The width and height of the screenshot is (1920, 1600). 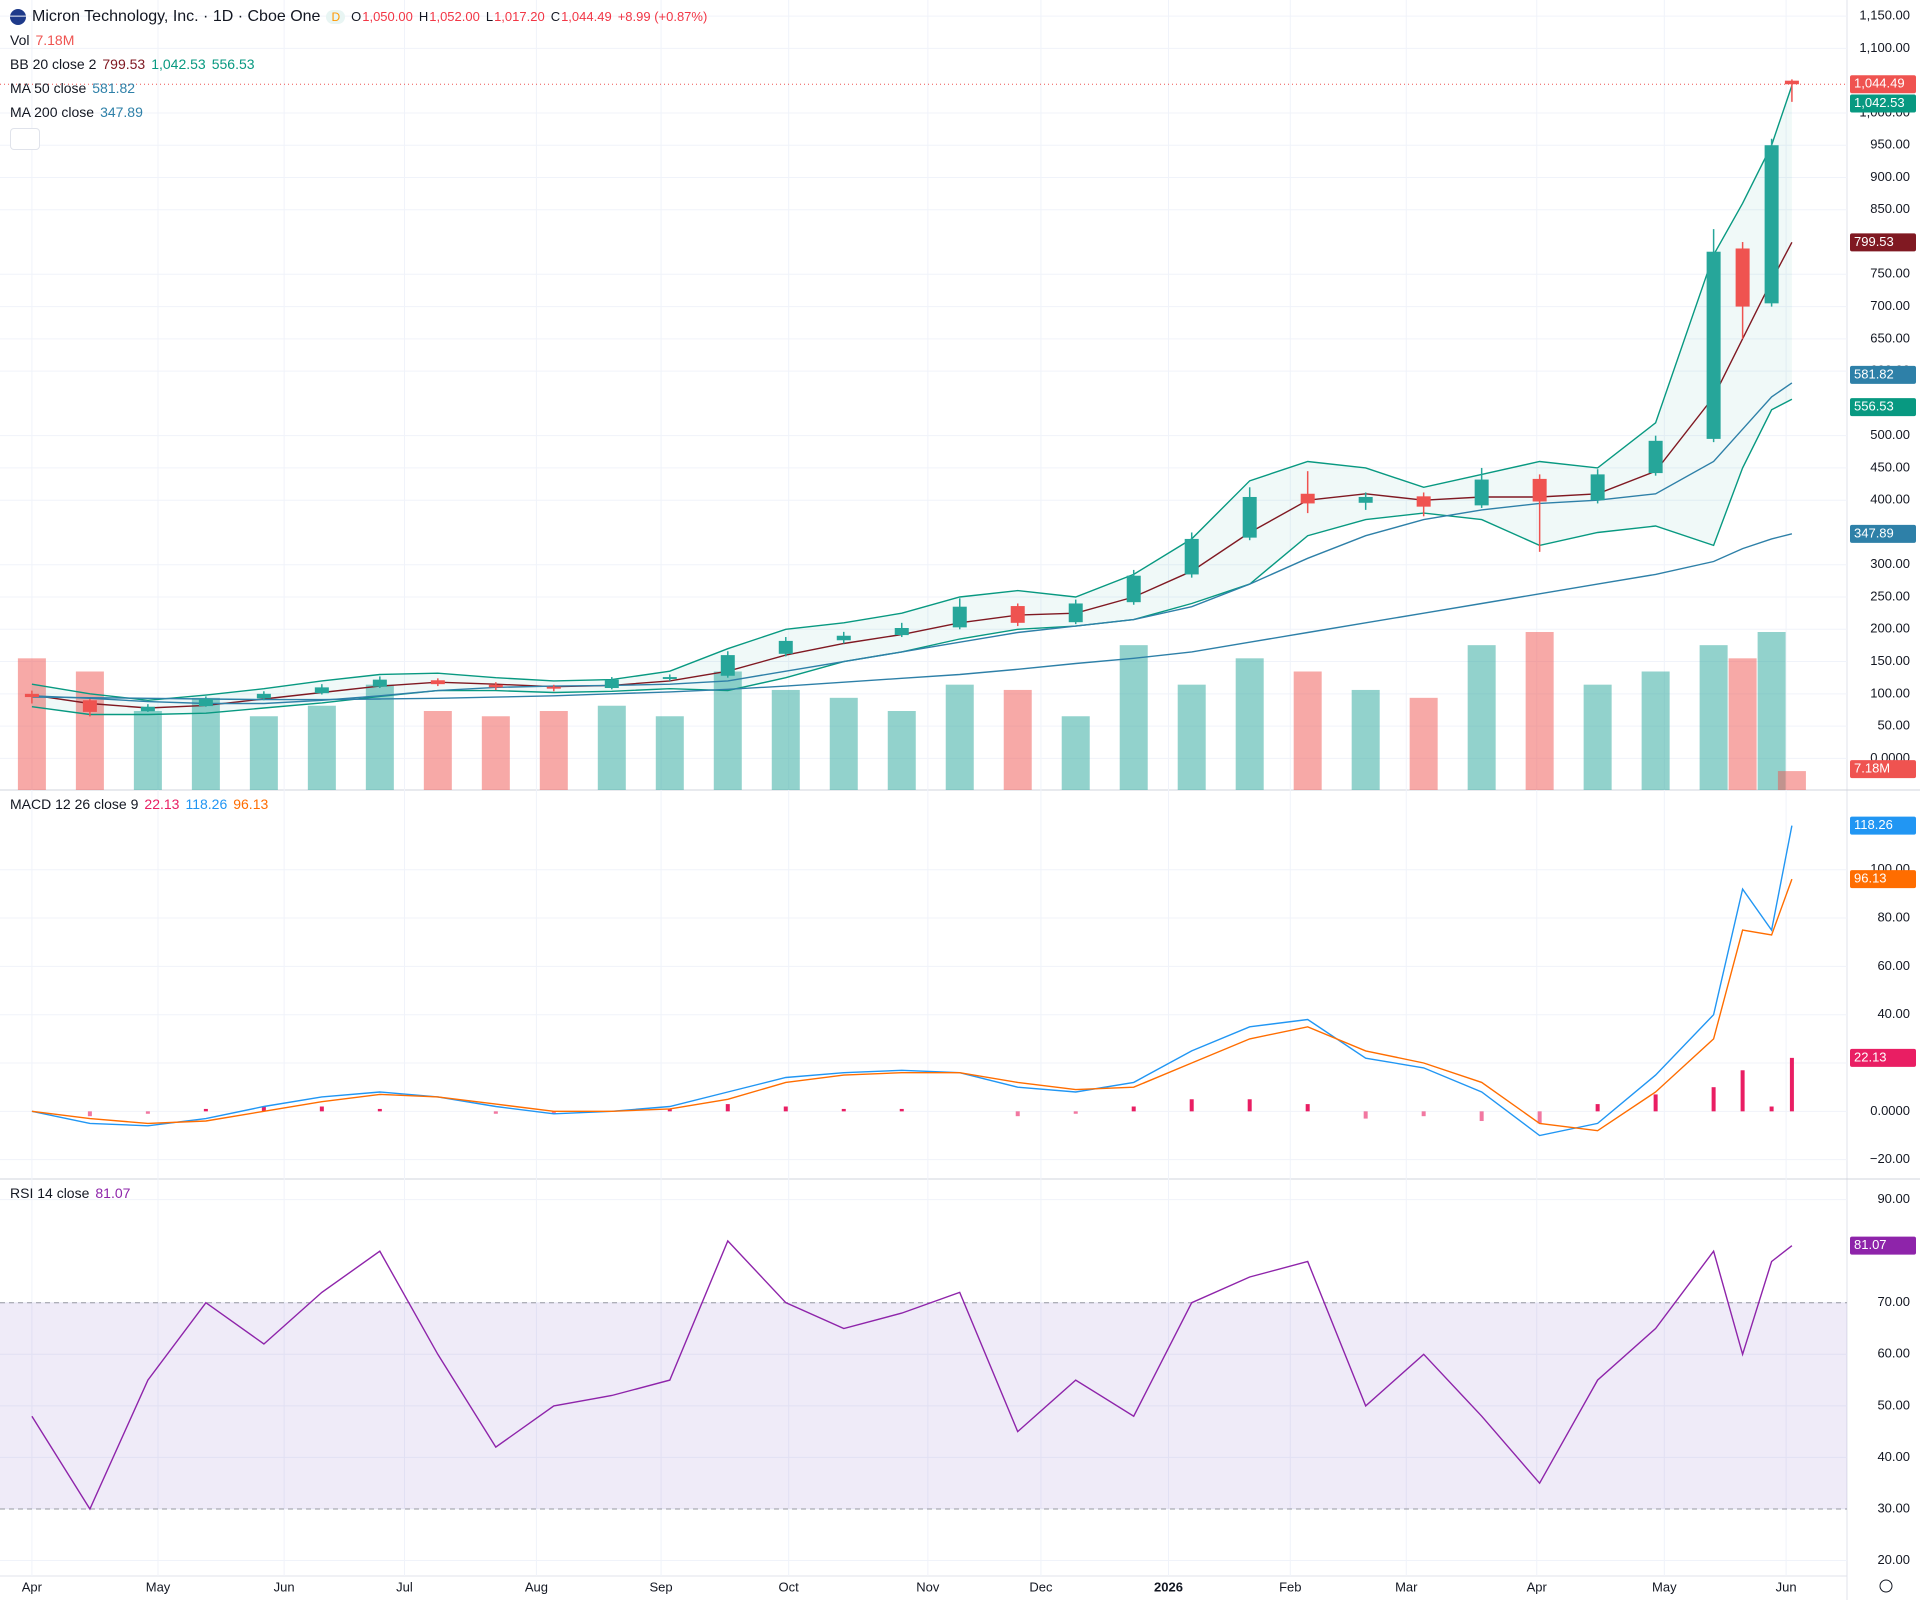 I want to click on y-tick-label: 50.00, so click(x=1893, y=1404).